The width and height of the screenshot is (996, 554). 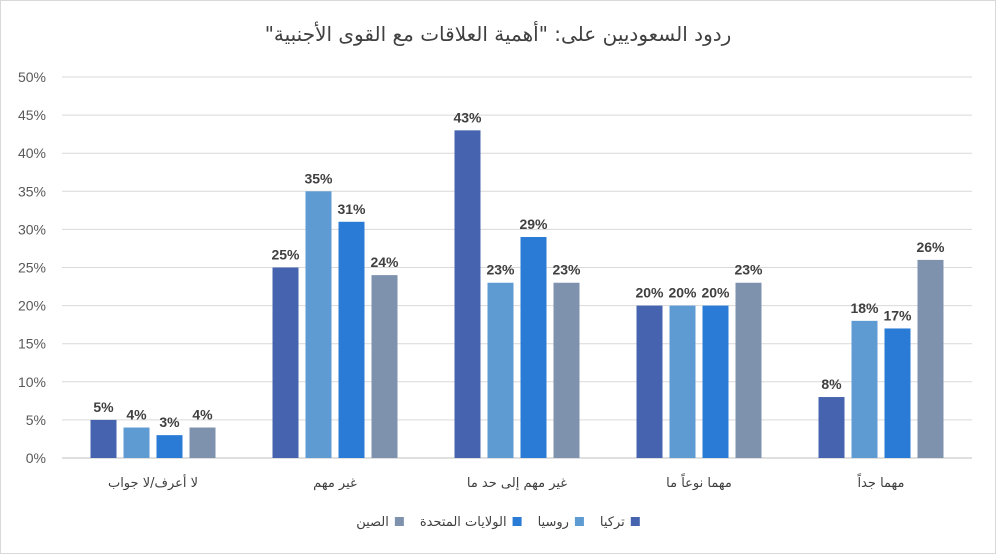 I want to click on data-label: 3%, so click(x=169, y=422).